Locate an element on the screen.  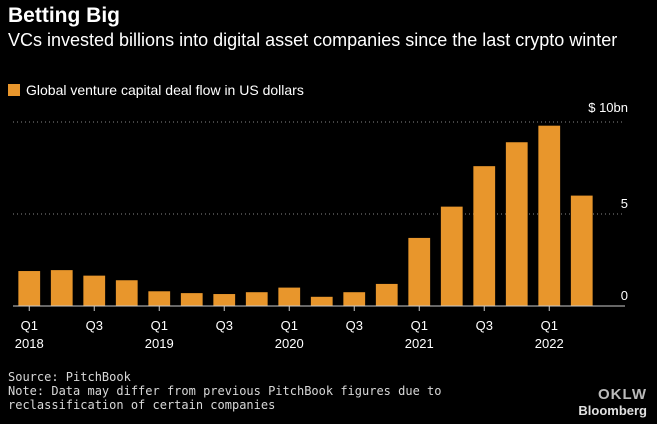
x-year-label: 2022 is located at coordinates (549, 343).